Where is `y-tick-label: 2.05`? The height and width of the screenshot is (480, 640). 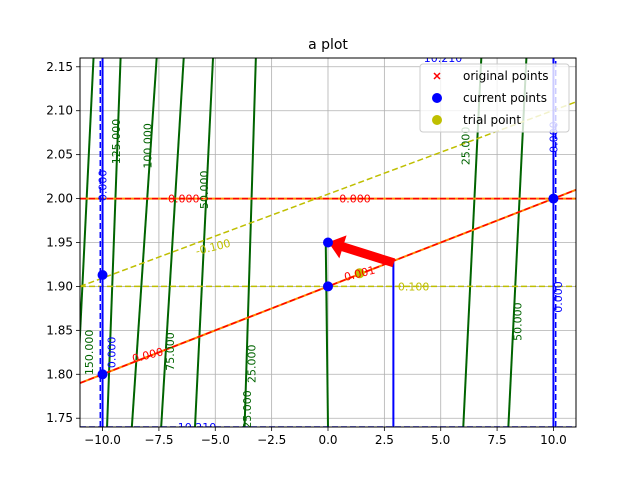
y-tick-label: 2.05 is located at coordinates (59, 155).